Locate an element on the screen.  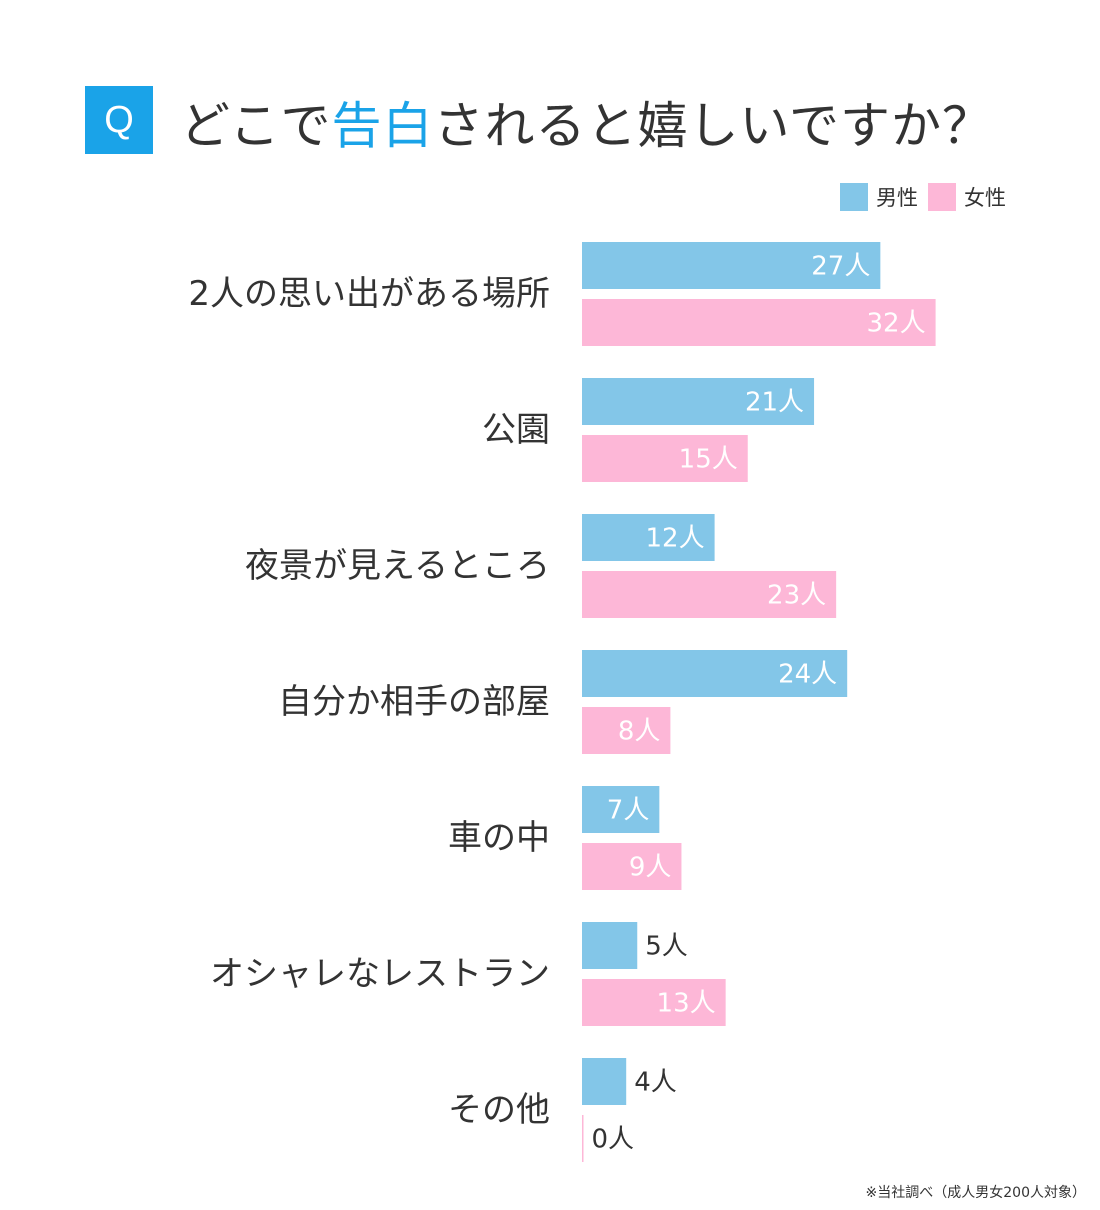
data-label: 32人 is located at coordinates (896, 324).